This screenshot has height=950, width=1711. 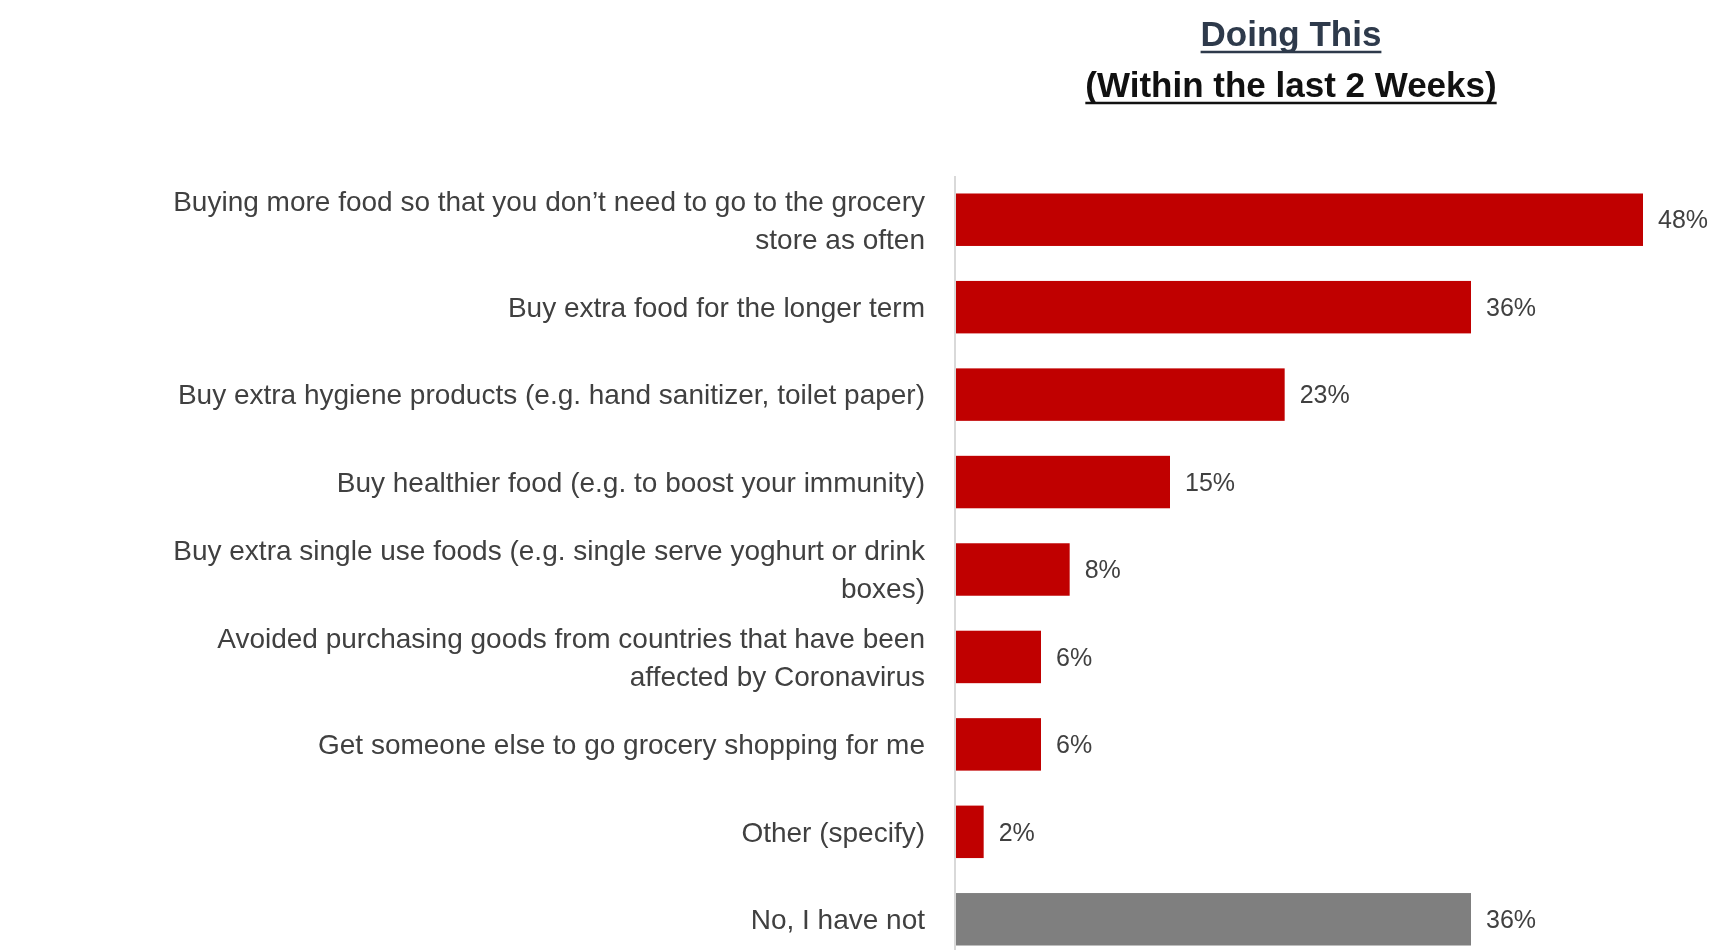 I want to click on y-tick-label: Other (specify), so click(x=833, y=832).